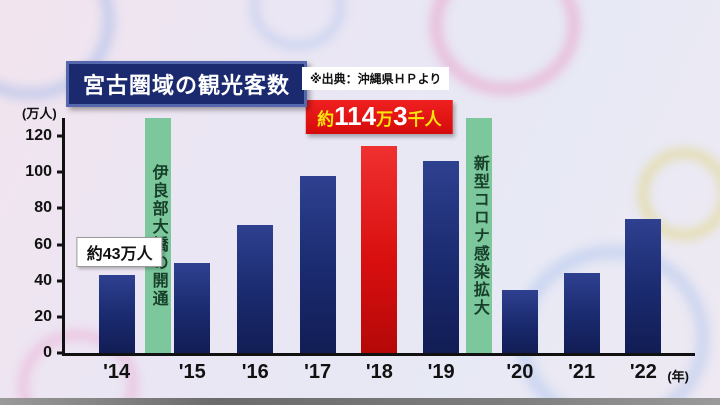  I want to click on peak-number-2: 3, so click(400, 116).